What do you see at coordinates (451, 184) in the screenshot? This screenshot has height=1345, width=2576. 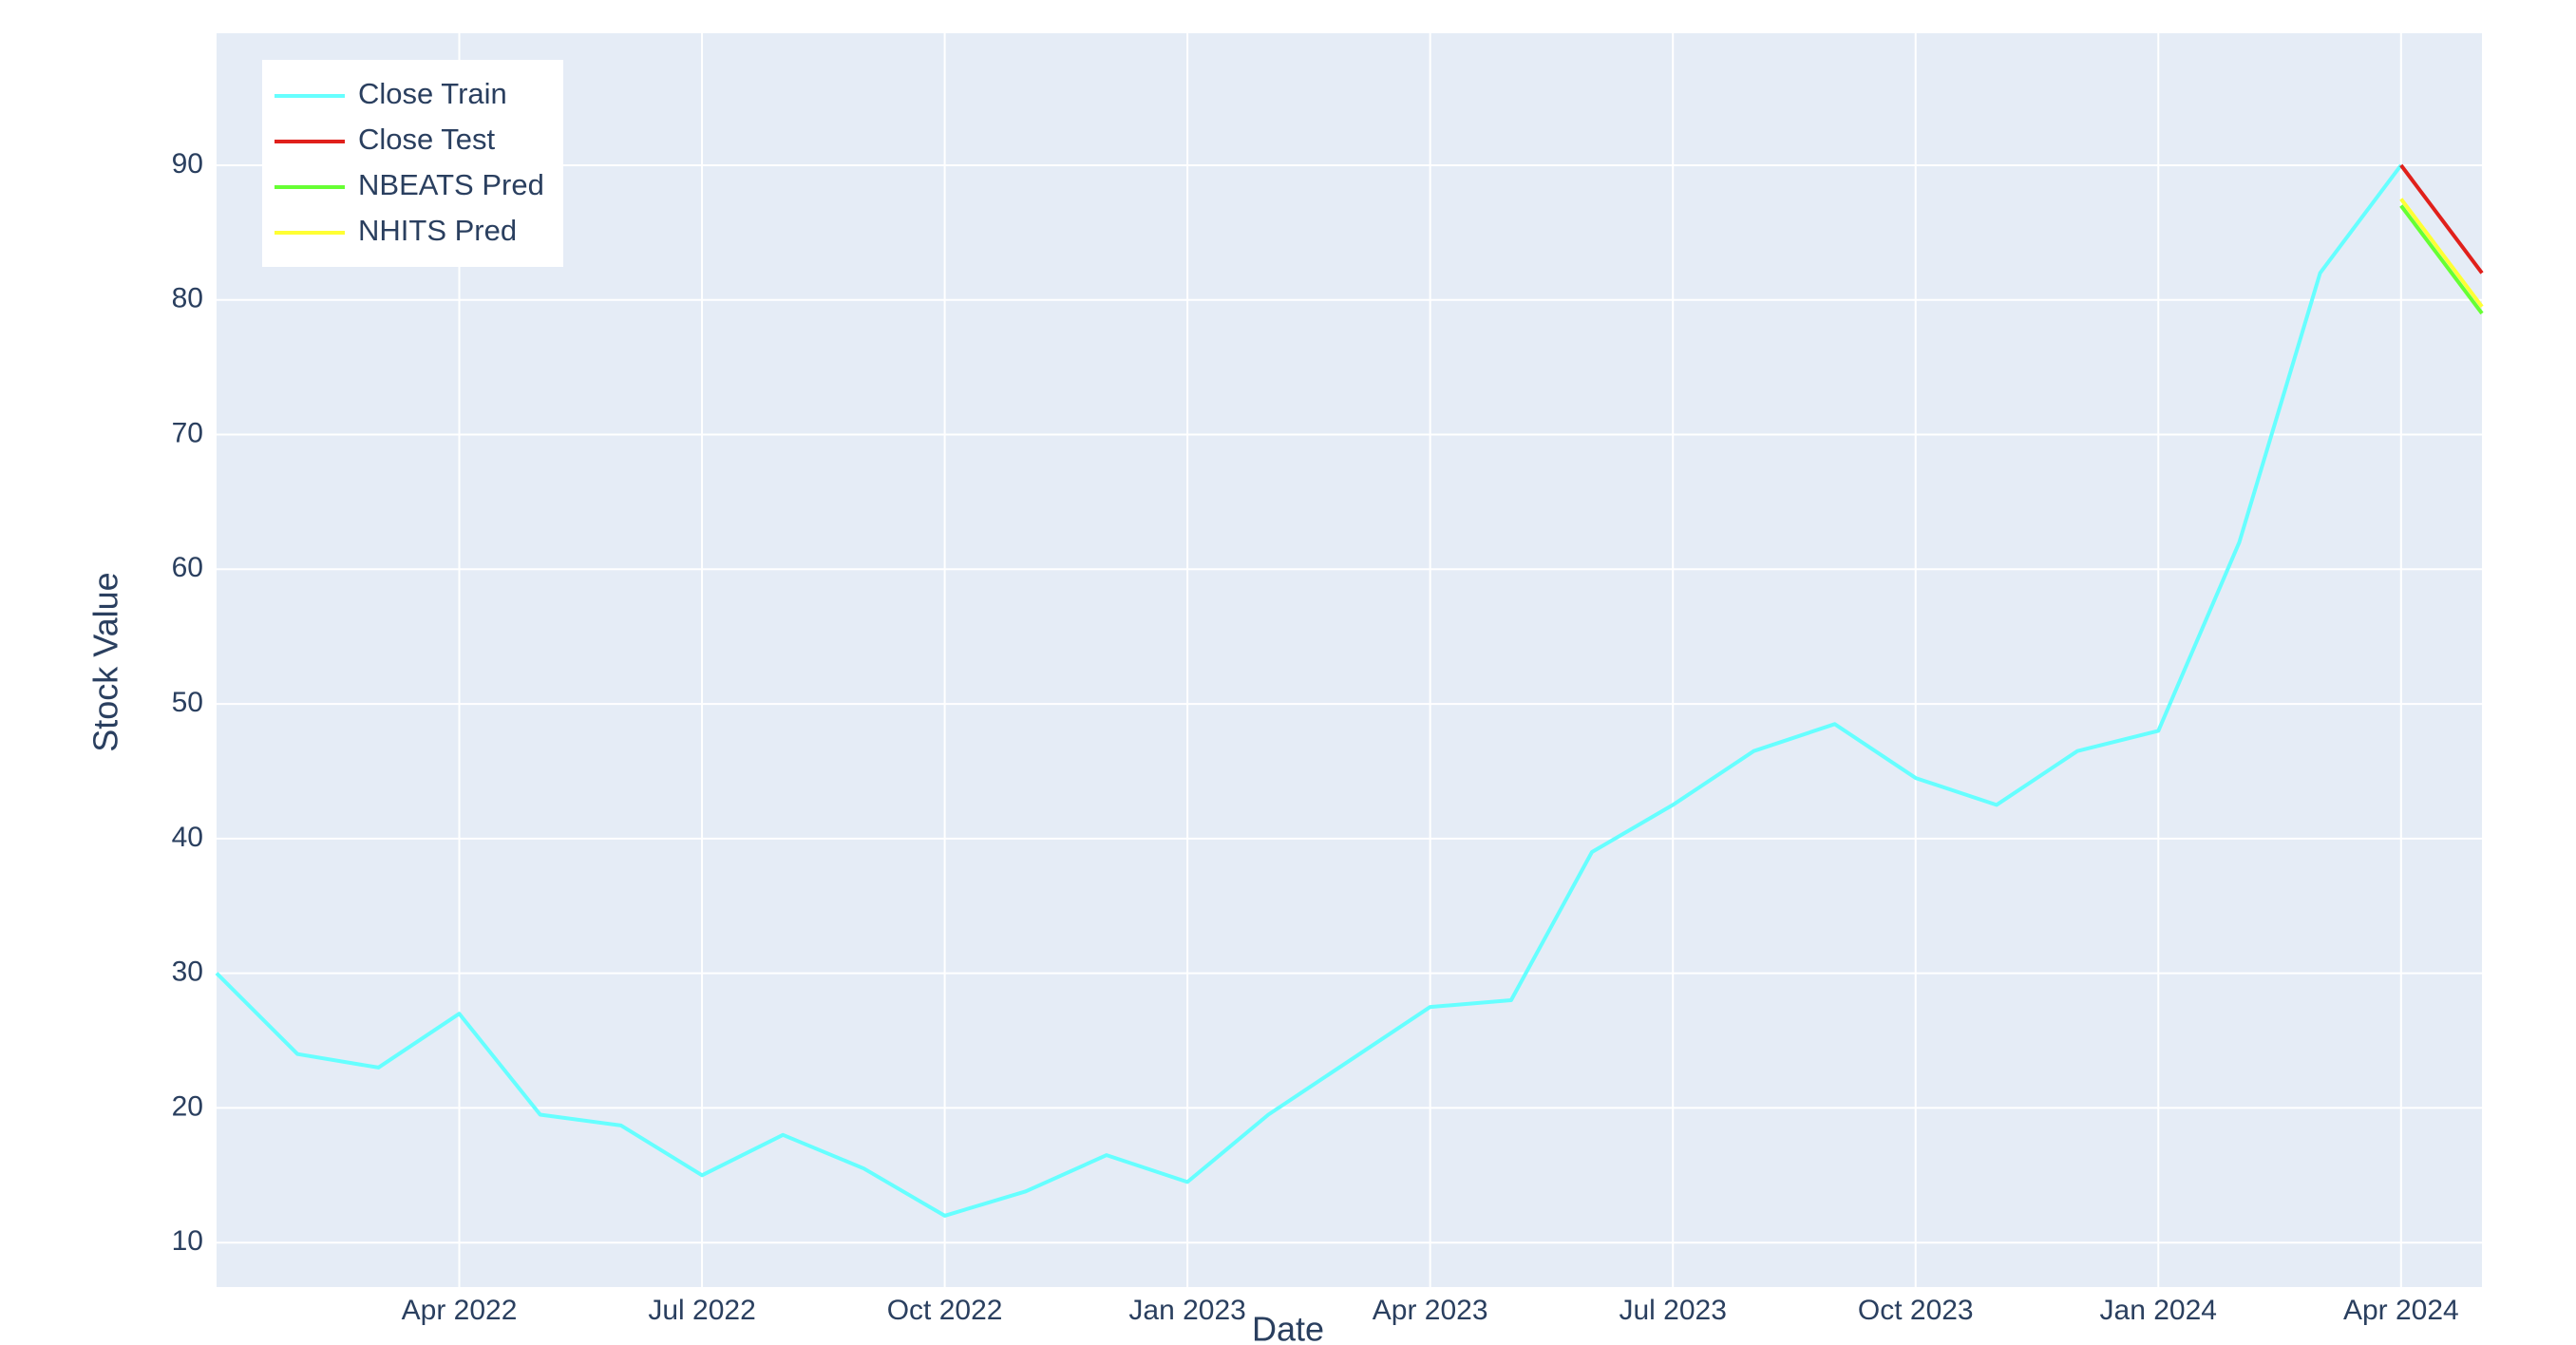 I see `legend-label: NBEATS Pred` at bounding box center [451, 184].